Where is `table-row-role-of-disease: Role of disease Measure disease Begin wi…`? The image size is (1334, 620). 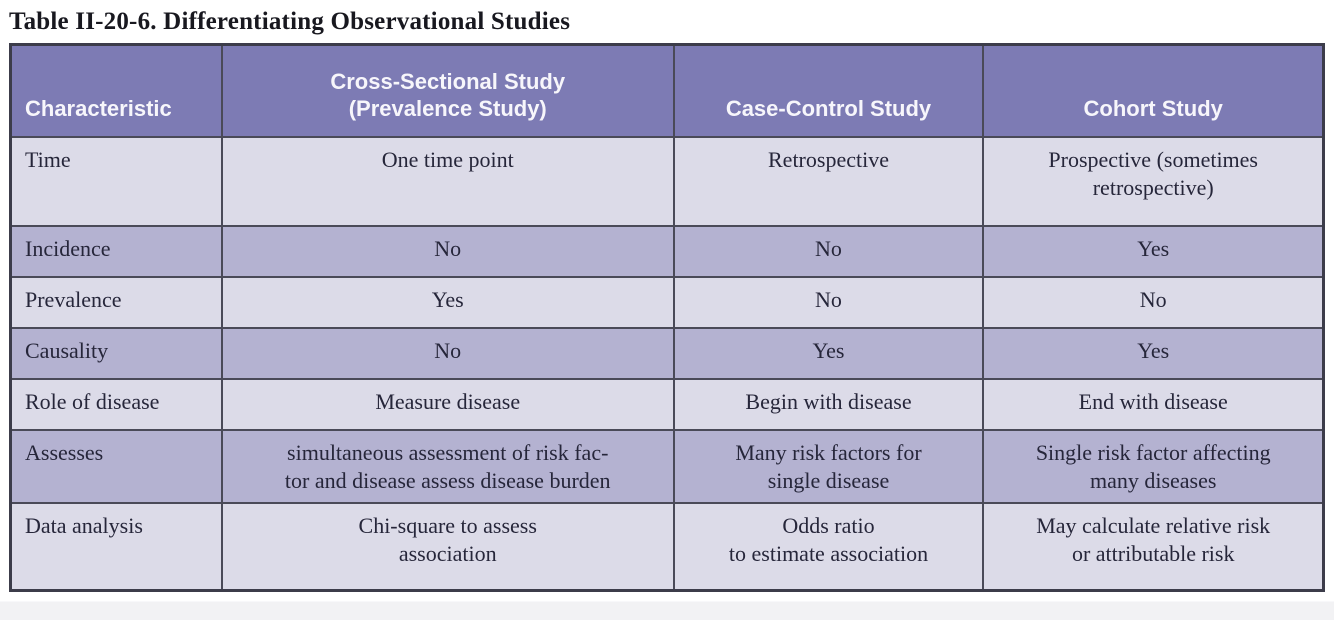 table-row-role-of-disease: Role of disease Measure disease Begin wi… is located at coordinates (667, 404).